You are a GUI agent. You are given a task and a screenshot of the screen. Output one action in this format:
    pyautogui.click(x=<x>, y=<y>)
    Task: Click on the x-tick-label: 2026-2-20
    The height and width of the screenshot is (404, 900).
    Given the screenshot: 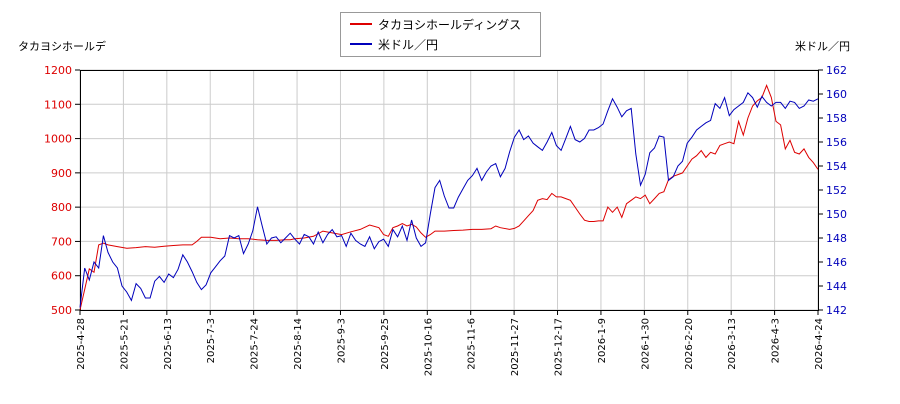 What is the action you would take?
    pyautogui.click(x=689, y=344)
    